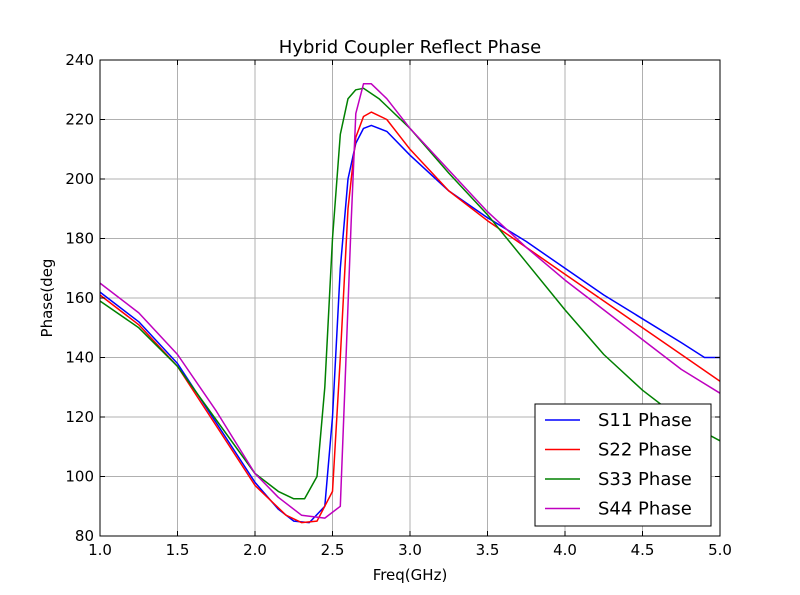 The height and width of the screenshot is (595, 800). Describe the element at coordinates (410, 47) in the screenshot. I see `chart-title: Hybrid Coupler Reflect Phase` at that location.